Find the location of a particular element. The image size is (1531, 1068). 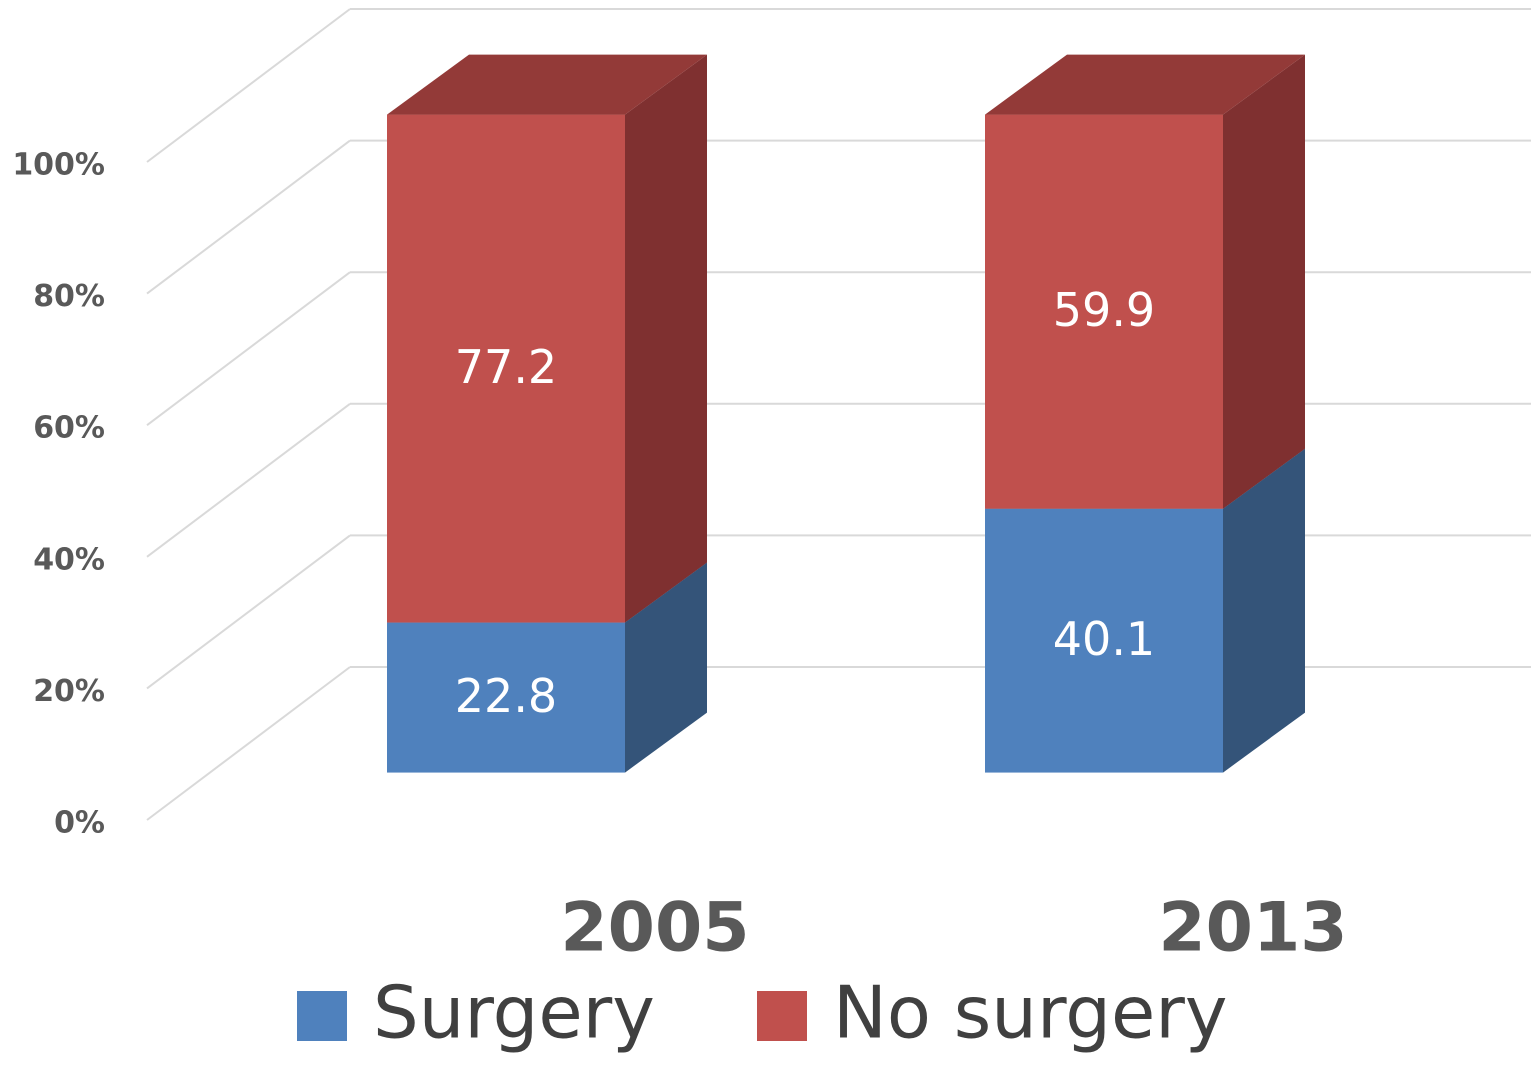

x-tick-label: 2013 is located at coordinates (1252, 928).